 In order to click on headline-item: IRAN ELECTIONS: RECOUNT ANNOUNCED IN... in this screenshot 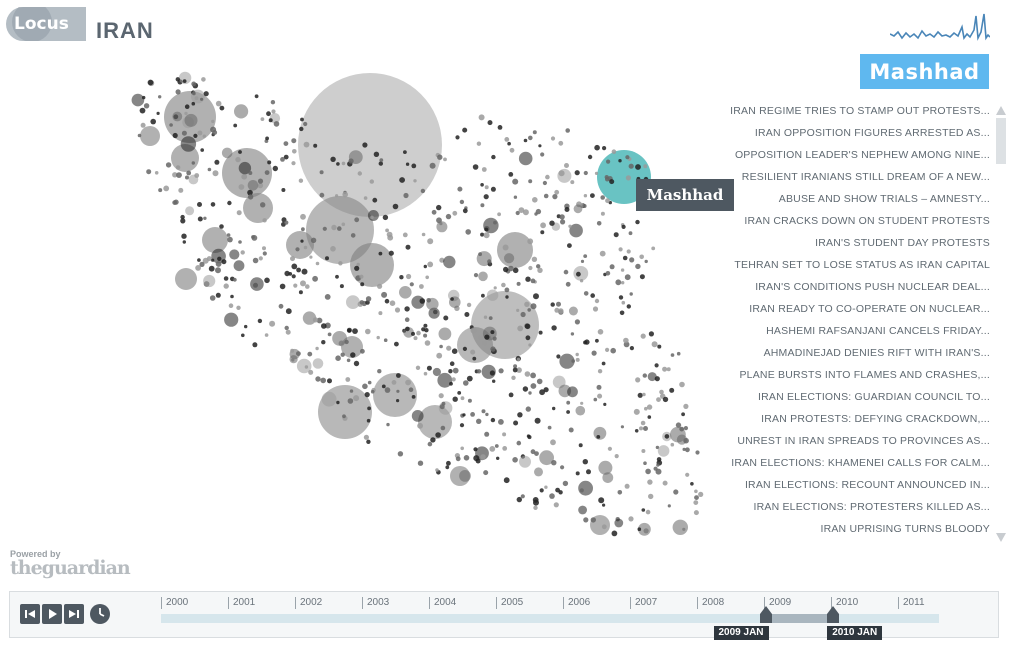, I will do `click(867, 485)`.